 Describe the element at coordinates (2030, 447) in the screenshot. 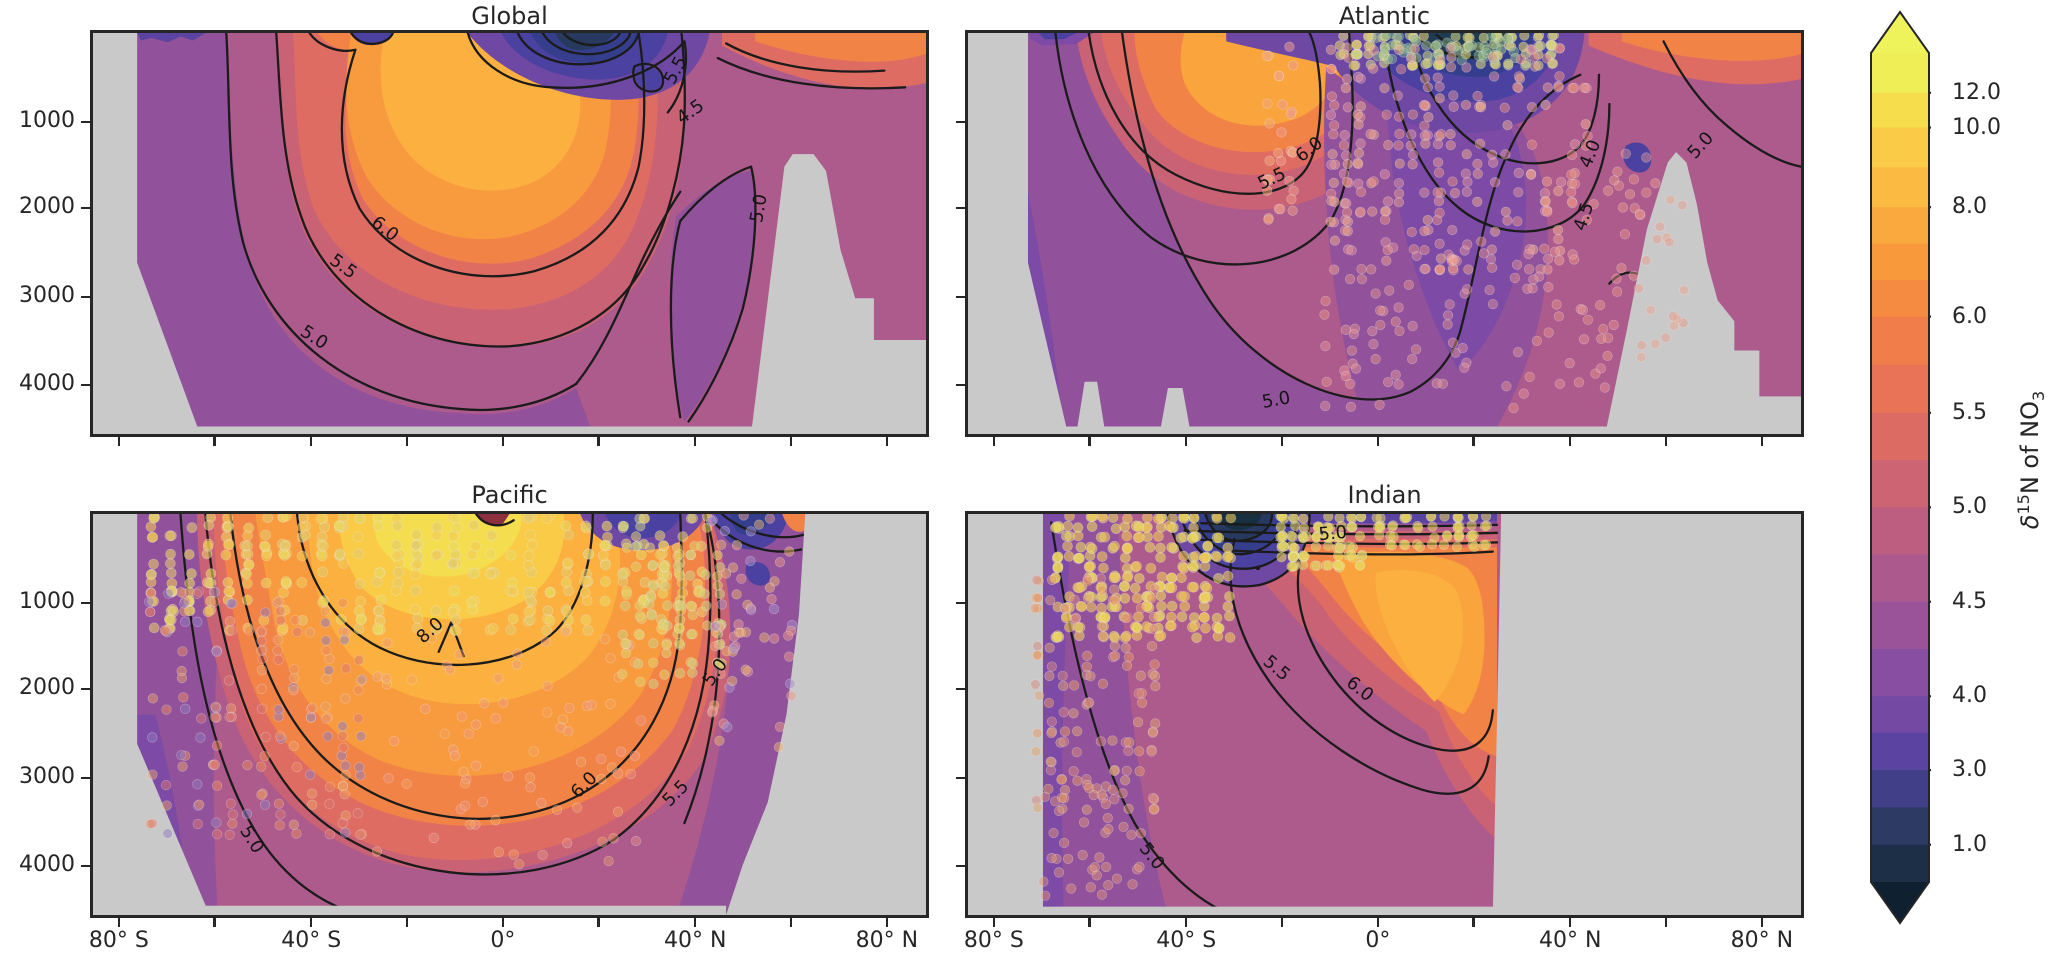

I see `colorbar-label-text: N of NO` at that location.